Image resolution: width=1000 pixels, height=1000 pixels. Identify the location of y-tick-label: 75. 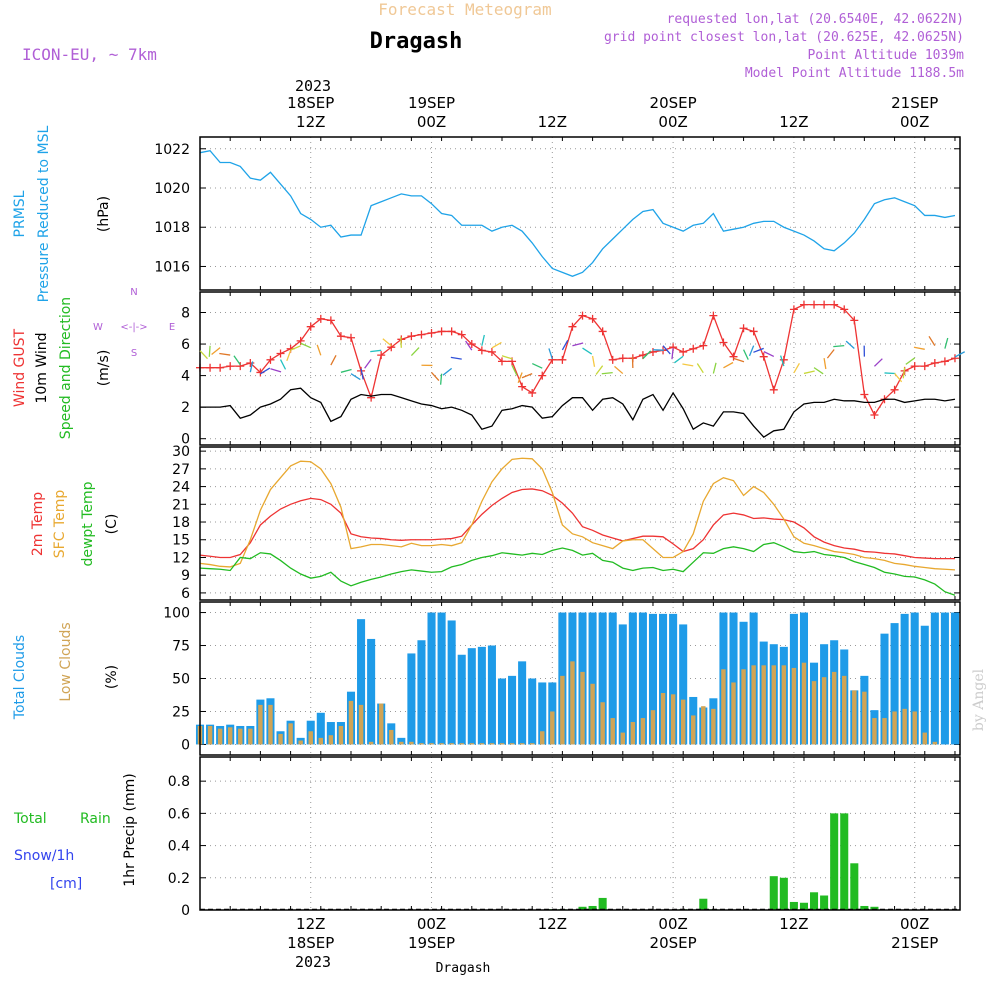
(181, 647).